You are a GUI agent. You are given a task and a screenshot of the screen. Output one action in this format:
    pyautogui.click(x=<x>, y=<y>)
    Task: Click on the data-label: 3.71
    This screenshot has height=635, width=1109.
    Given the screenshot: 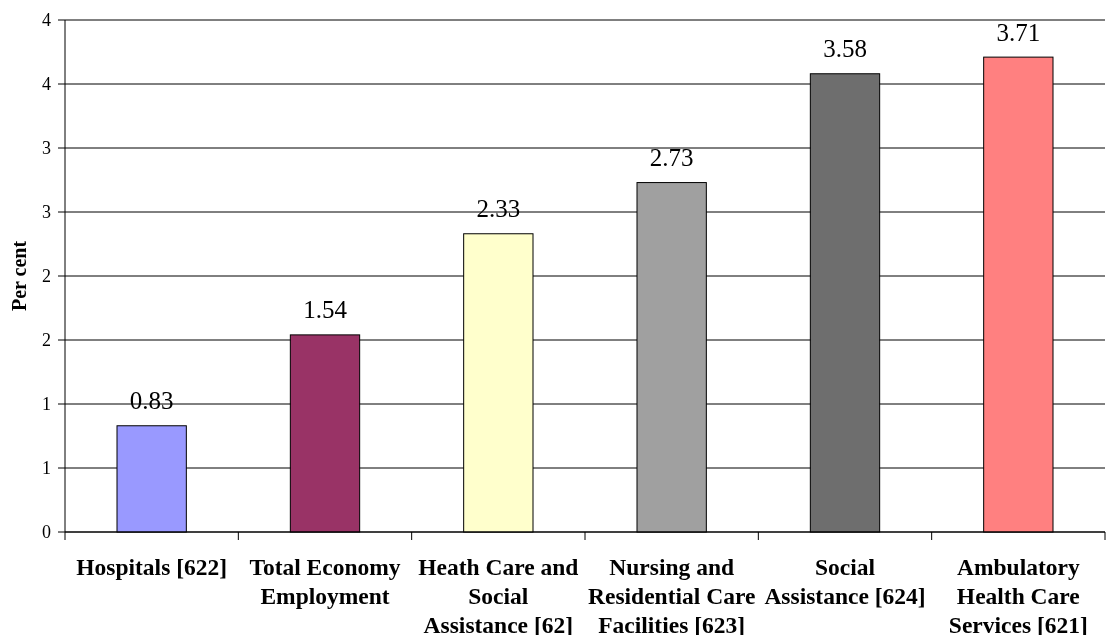 What is the action you would take?
    pyautogui.click(x=1018, y=32)
    